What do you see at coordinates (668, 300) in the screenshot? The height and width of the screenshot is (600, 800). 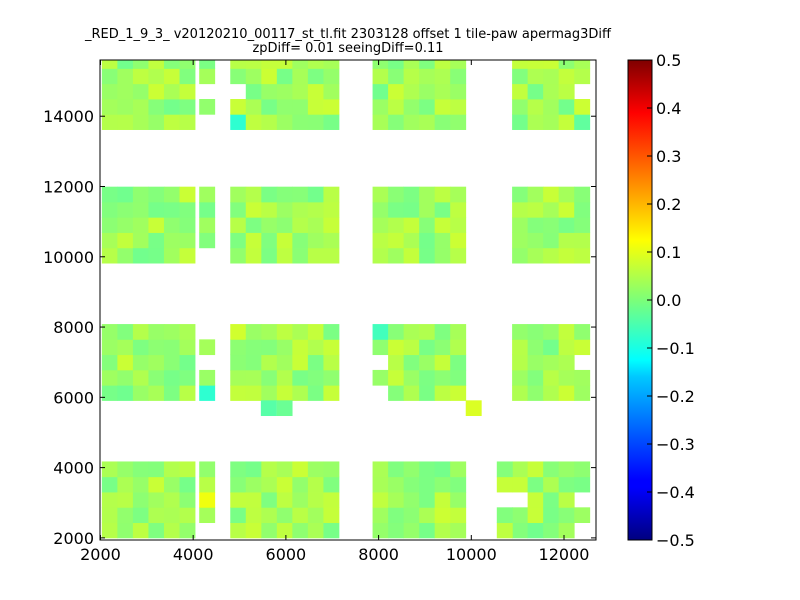 I see `colorbar-tick-label: 0.0` at bounding box center [668, 300].